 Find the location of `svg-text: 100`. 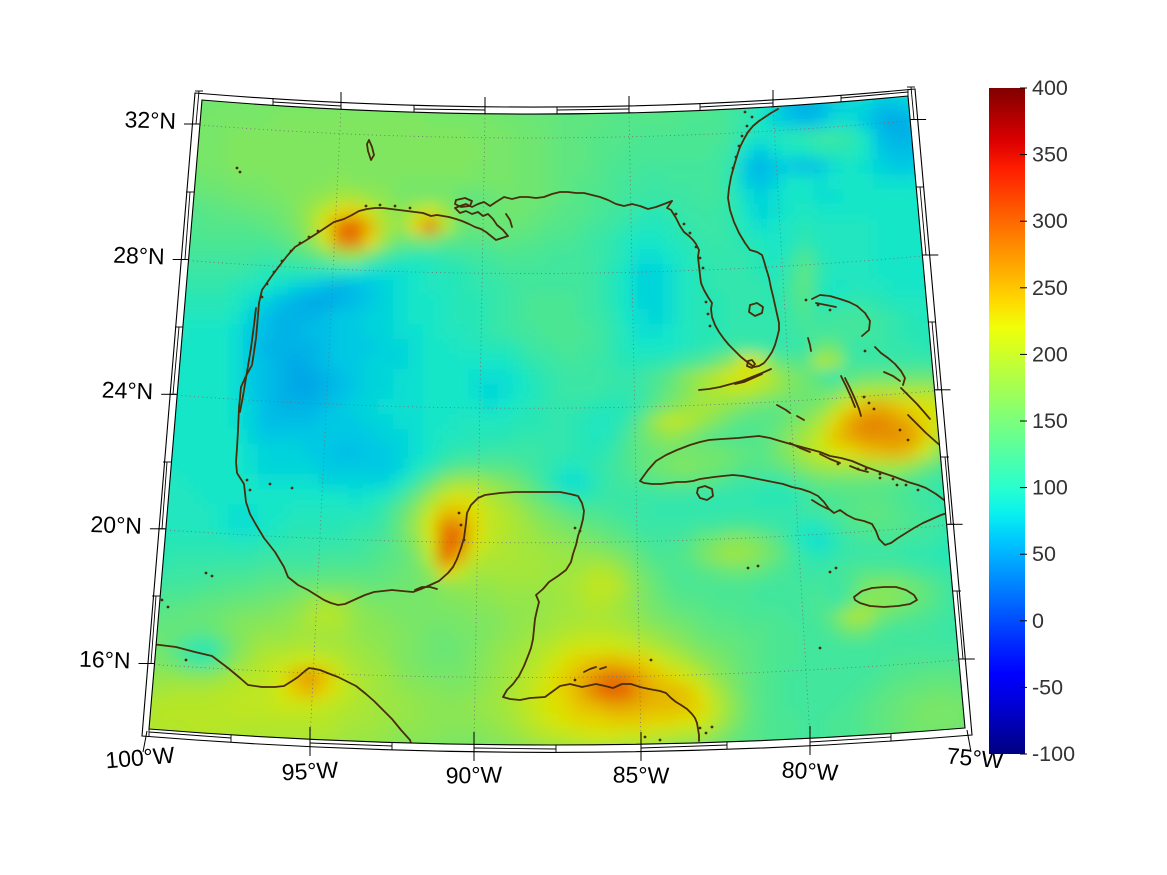

svg-text: 100 is located at coordinates (1050, 488).